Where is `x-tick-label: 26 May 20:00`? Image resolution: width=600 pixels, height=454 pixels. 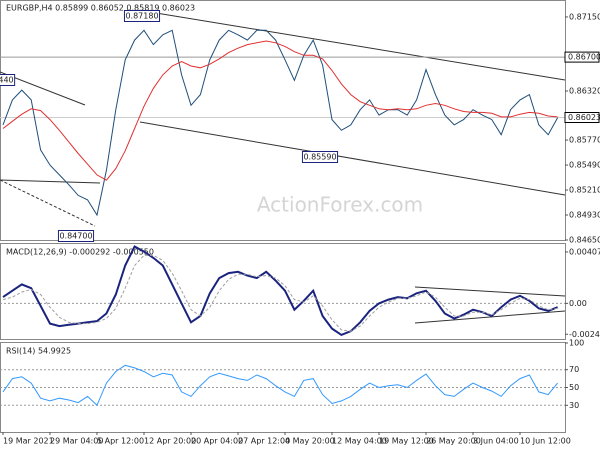
x-tick-label: 26 May 20:00 is located at coordinates (453, 441).